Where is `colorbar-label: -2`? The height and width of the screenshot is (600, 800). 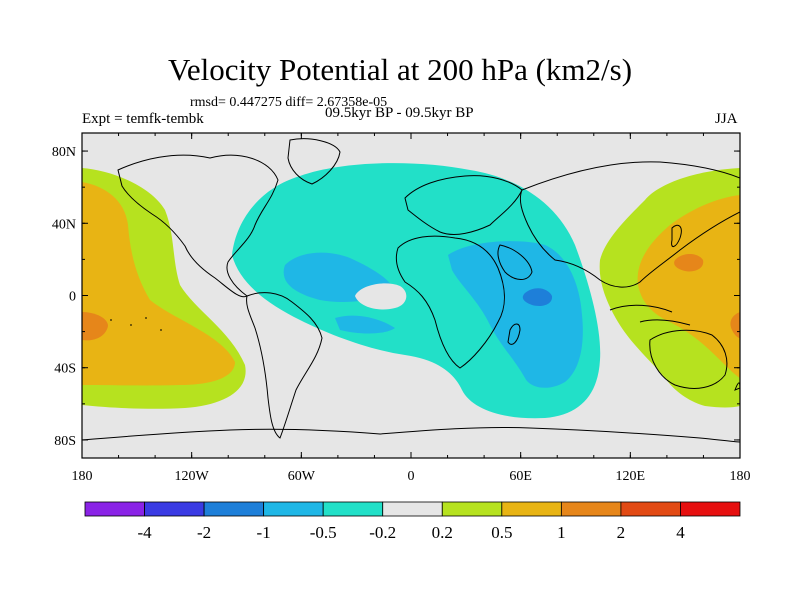
colorbar-label: -2 is located at coordinates (204, 532).